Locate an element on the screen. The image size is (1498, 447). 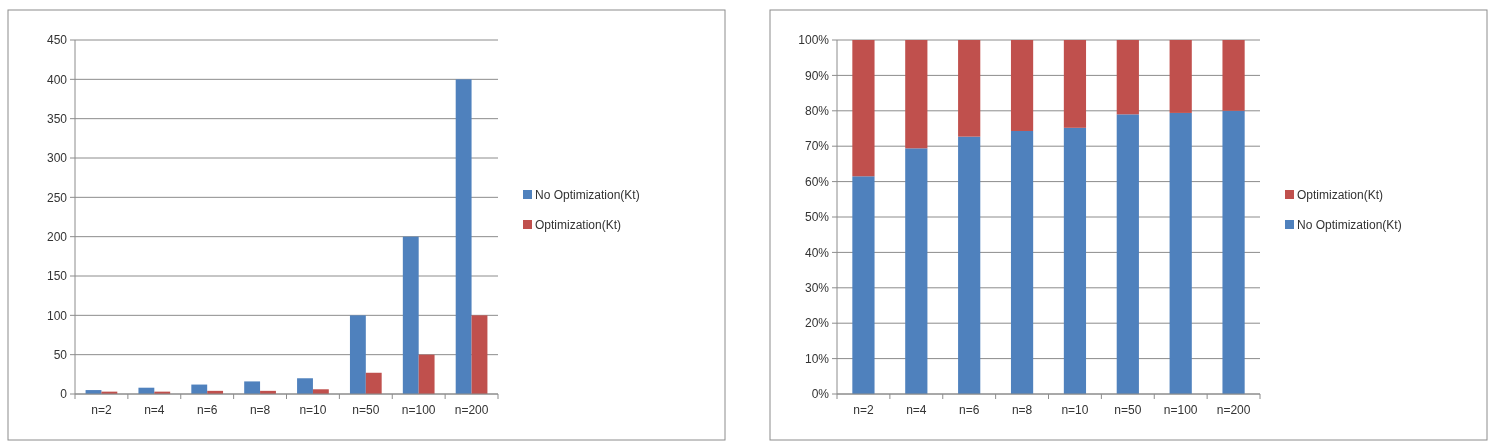
y-tick-label: 60% is located at coordinates (817, 181).